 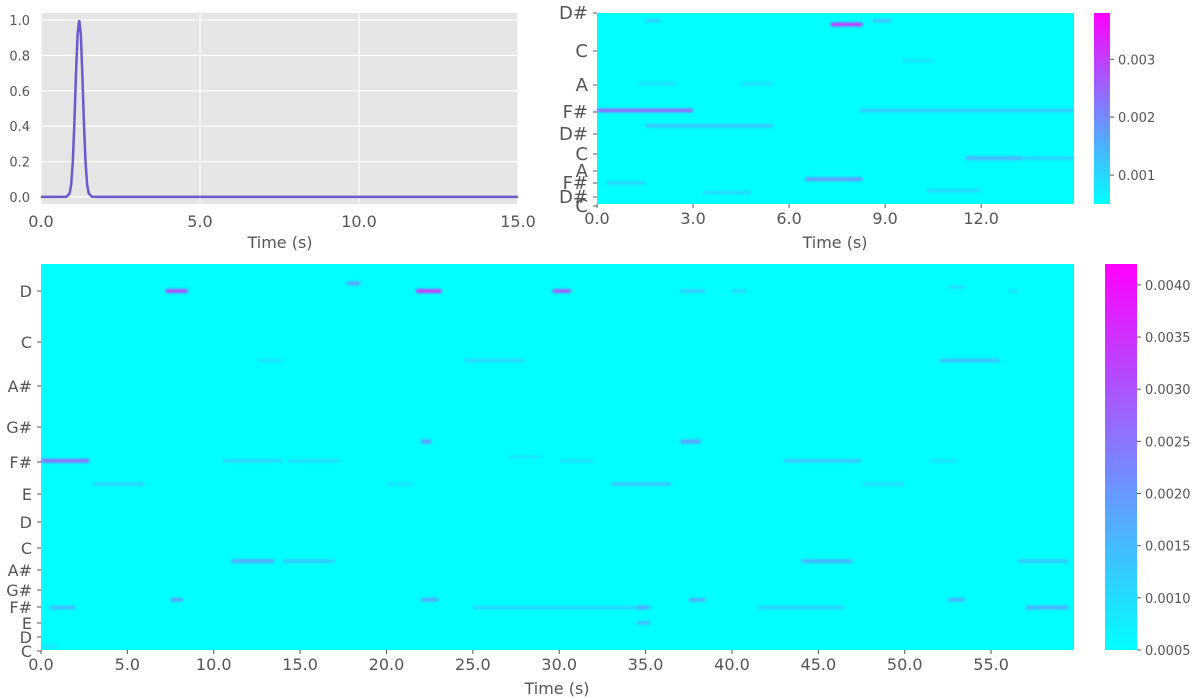 What do you see at coordinates (199, 221) in the screenshot?
I see `window-x-tick-label: 5.0` at bounding box center [199, 221].